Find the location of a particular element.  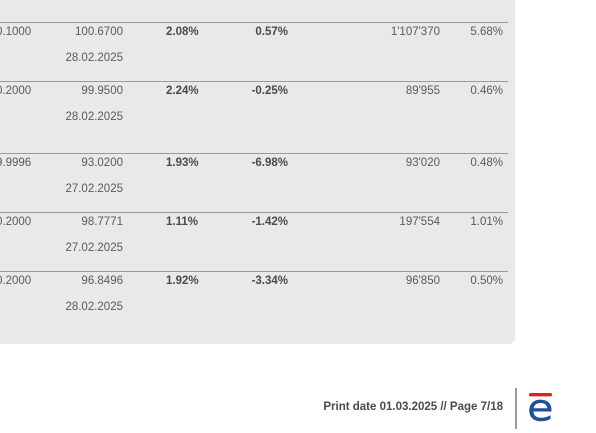

brand-logo-icon is located at coordinates (541, 407).